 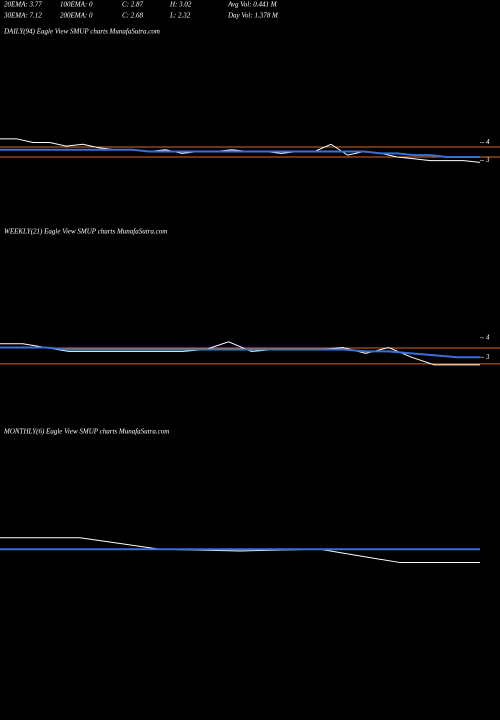 What do you see at coordinates (253, 16) in the screenshot?
I see `header-stat: Day Vol: 1.378 M` at bounding box center [253, 16].